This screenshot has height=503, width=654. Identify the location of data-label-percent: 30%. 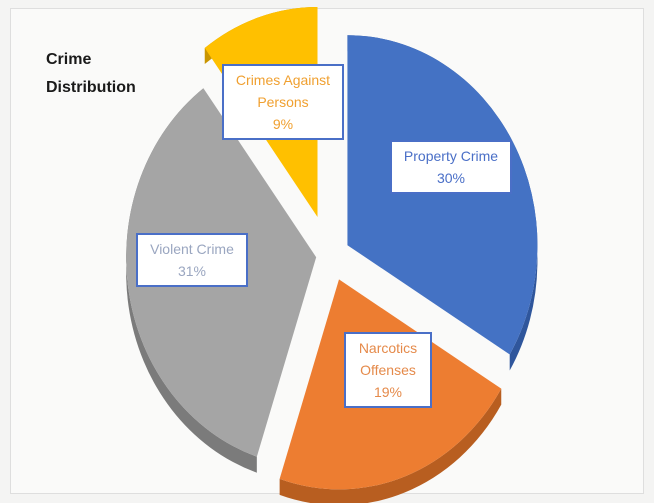
(451, 178).